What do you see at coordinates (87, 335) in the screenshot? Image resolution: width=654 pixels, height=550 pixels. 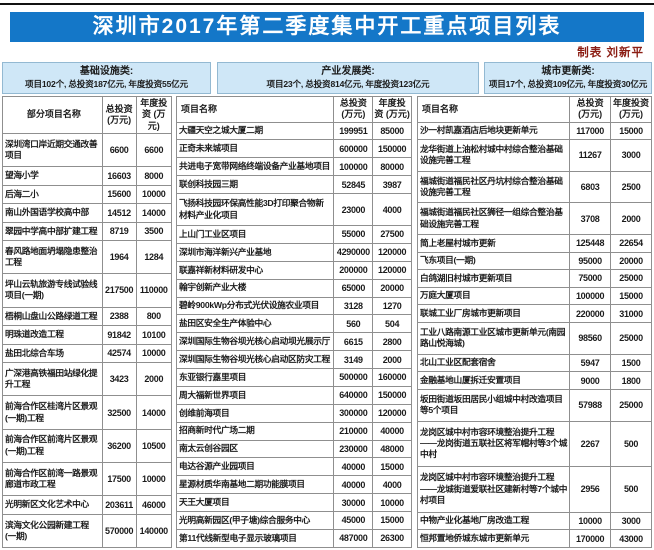 I see `table-row: 明珠道改造工程 91842 10100` at bounding box center [87, 335].